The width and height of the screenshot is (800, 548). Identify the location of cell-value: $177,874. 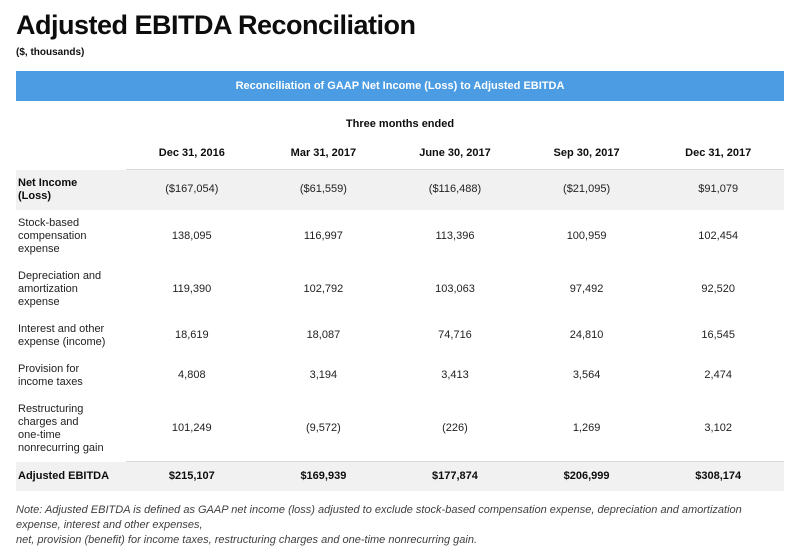
(455, 476).